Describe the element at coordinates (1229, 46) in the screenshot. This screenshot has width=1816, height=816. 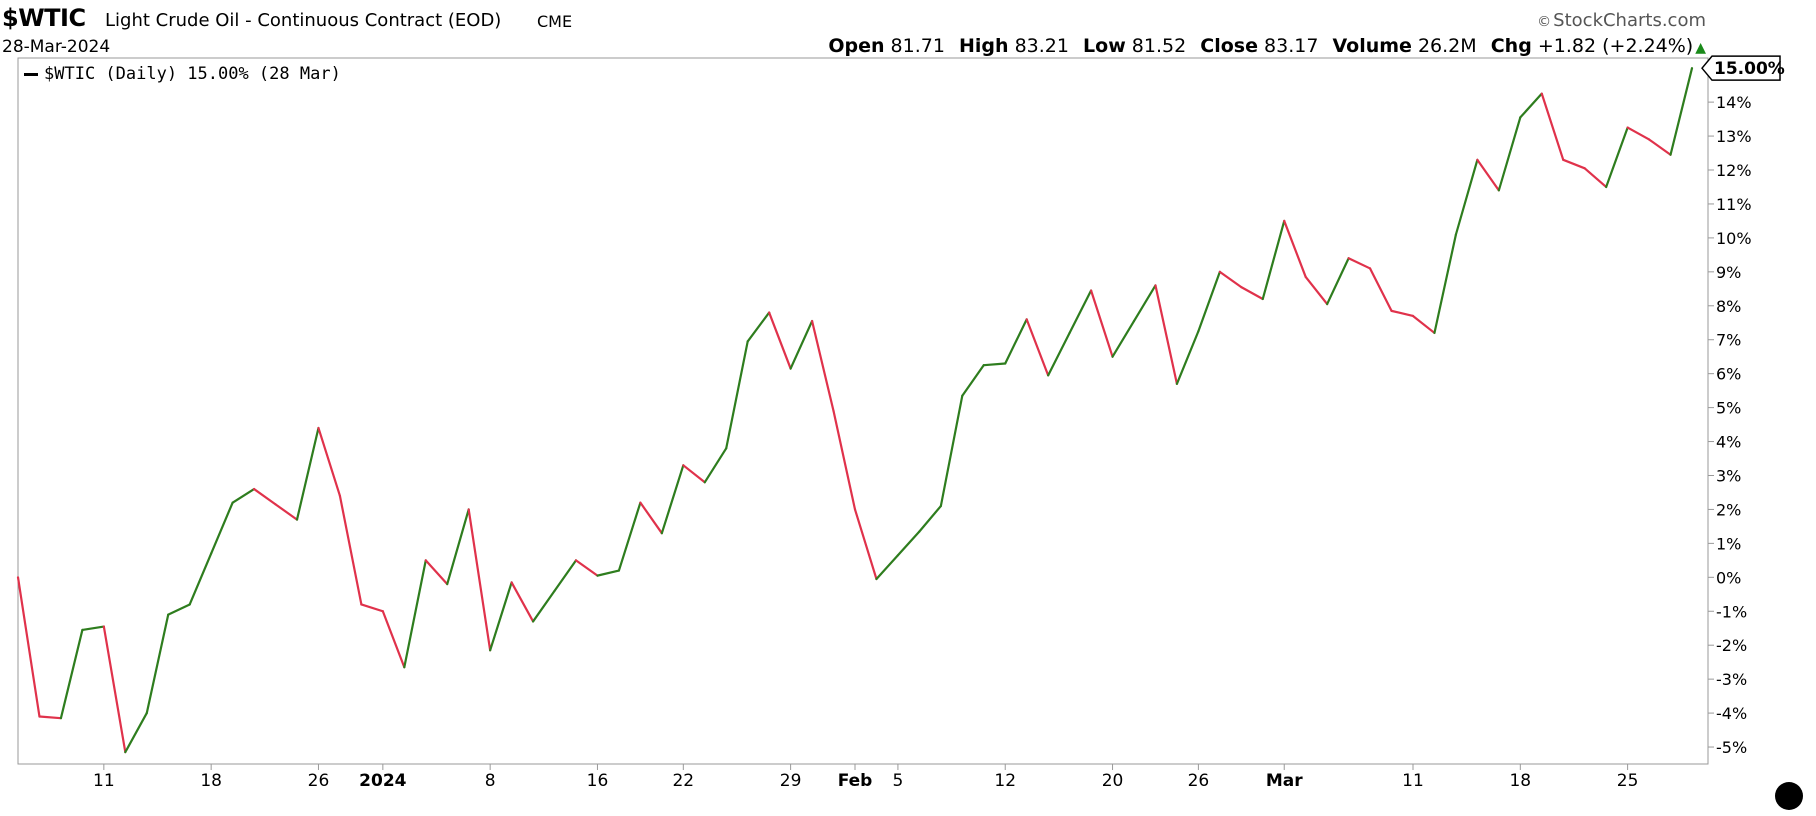
I see `close-label: Close` at that location.